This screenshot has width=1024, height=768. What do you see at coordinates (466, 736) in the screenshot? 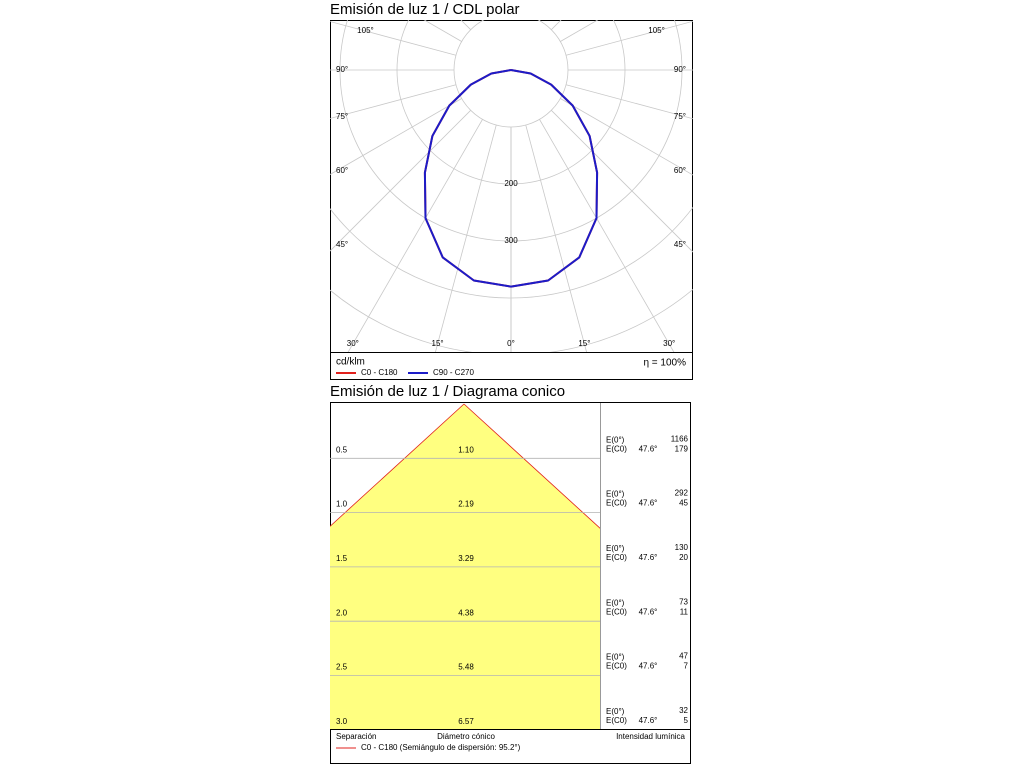
I see `x-label-center: Diámetro cónico` at bounding box center [466, 736].